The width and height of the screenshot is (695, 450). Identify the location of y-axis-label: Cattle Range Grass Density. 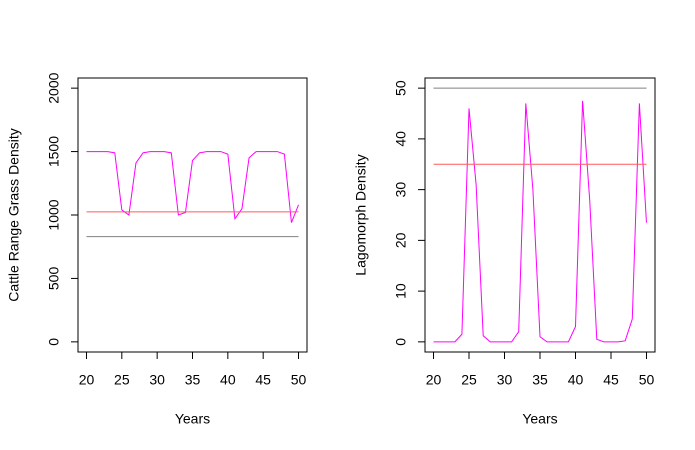
(14, 215).